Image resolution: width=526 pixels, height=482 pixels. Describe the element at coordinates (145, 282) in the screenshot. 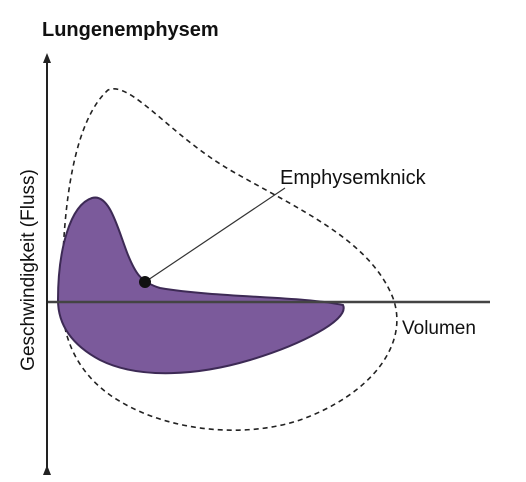

I see `knick-point` at that location.